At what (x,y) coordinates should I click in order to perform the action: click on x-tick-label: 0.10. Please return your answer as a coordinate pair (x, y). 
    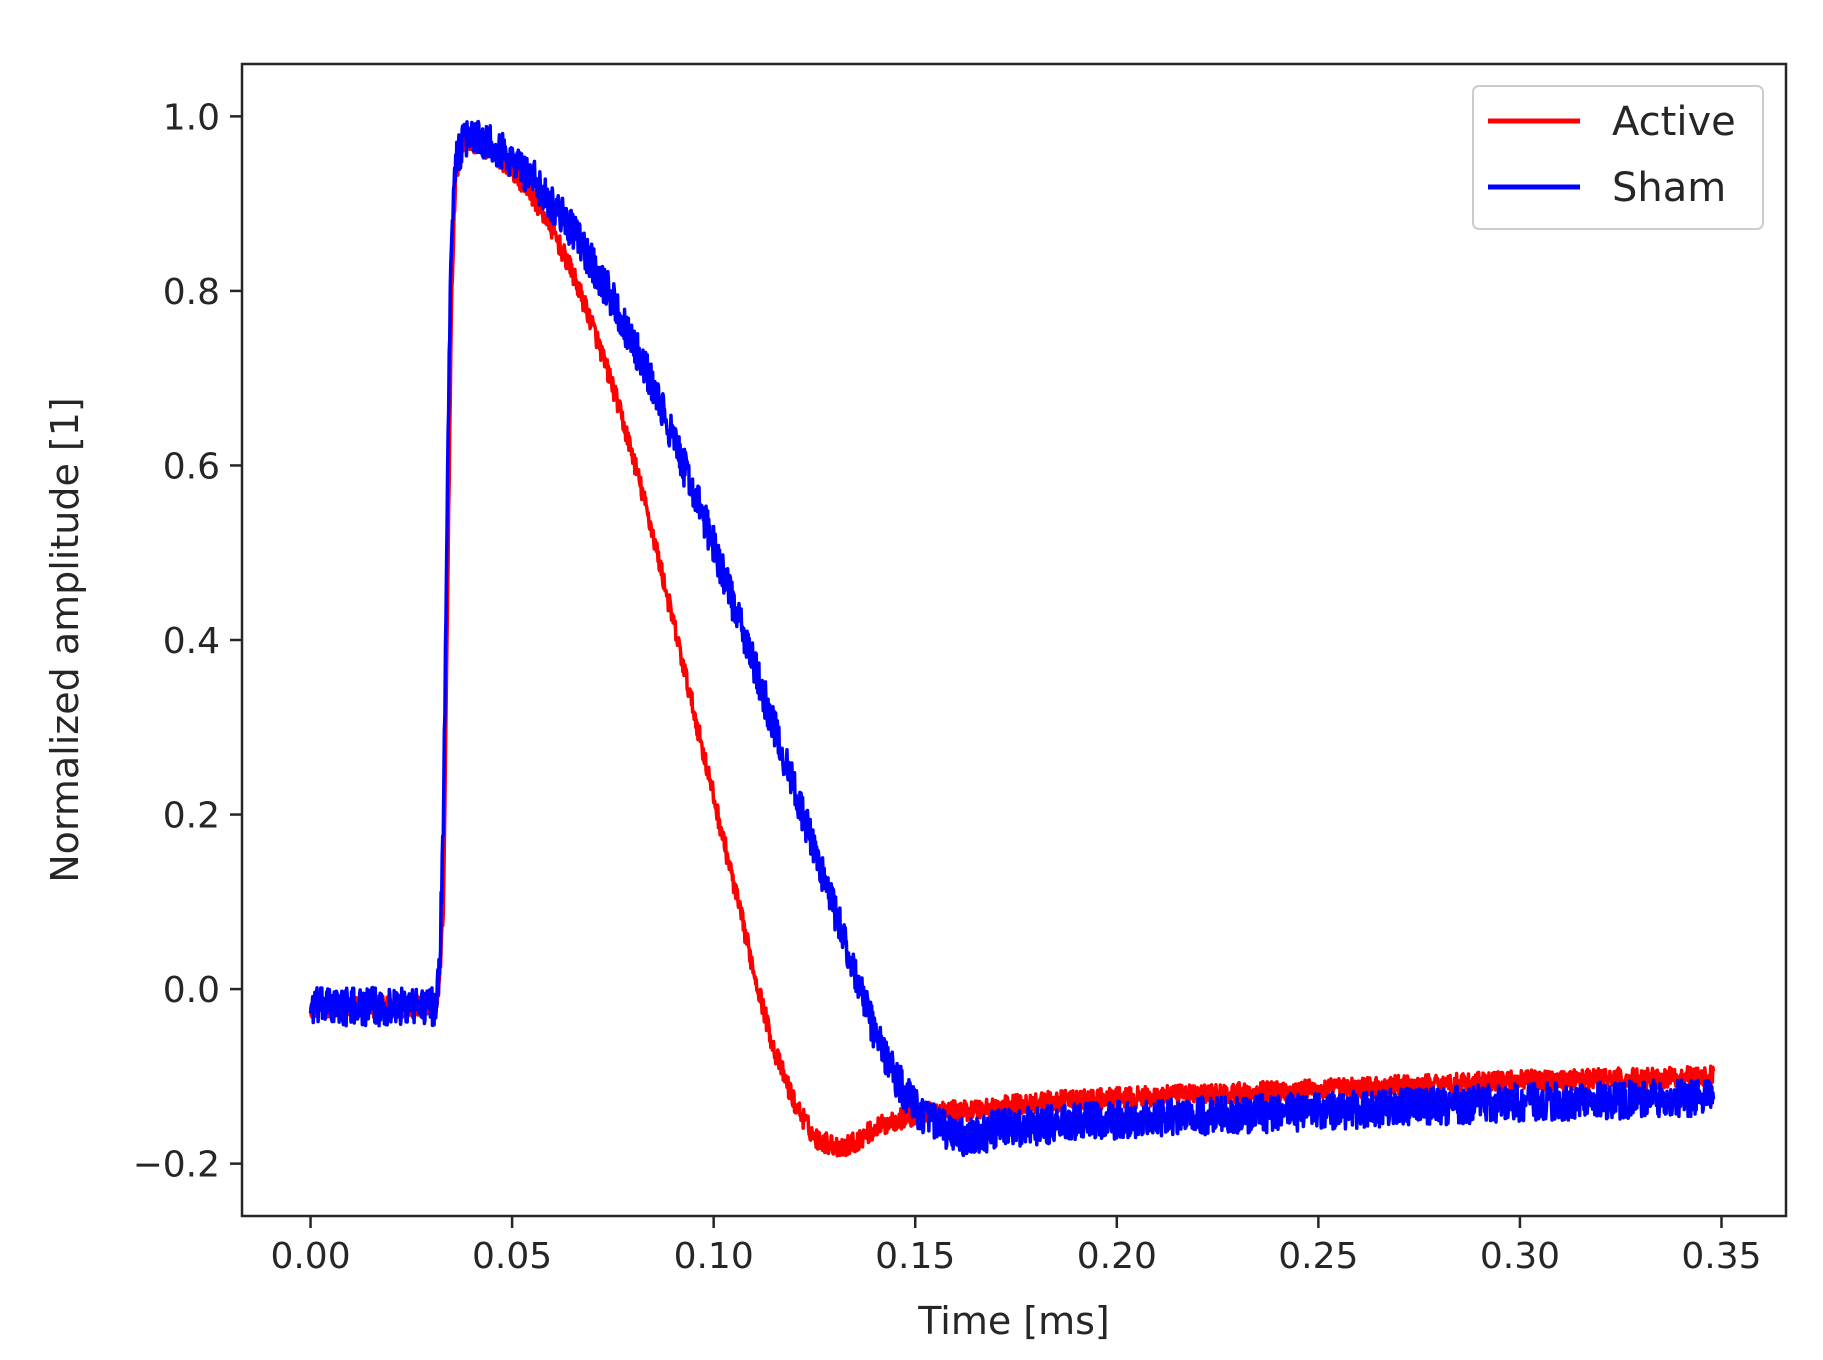
    Looking at the image, I should click on (714, 1256).